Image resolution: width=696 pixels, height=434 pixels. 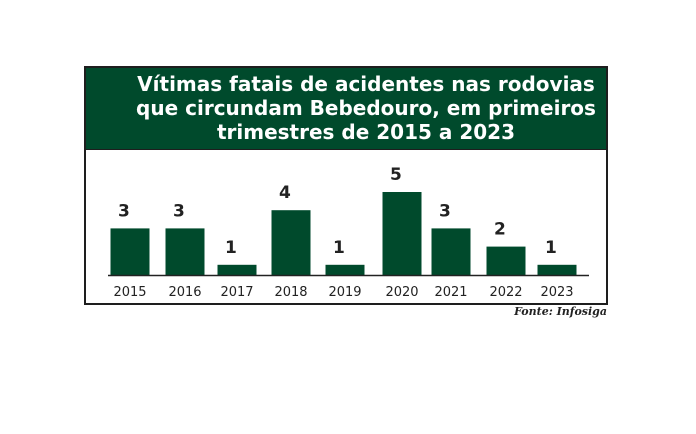 I want to click on data-label-2017: 1, so click(x=231, y=248).